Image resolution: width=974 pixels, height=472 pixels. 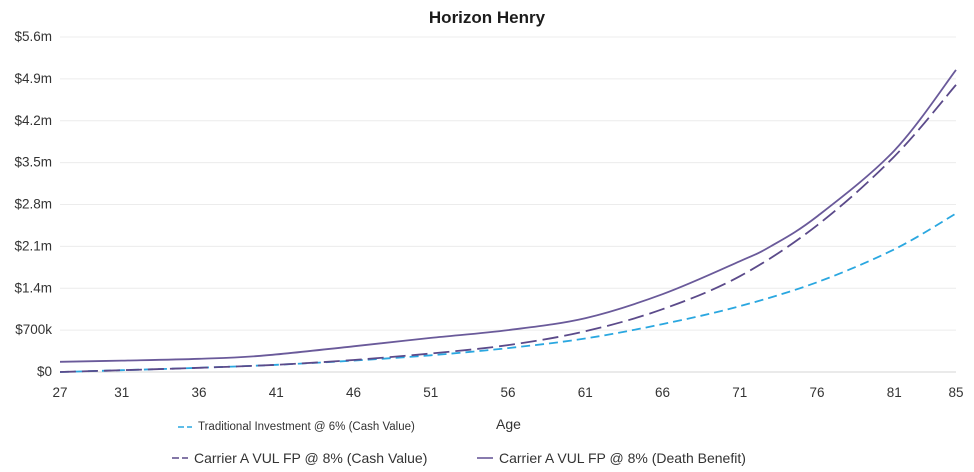 I want to click on legend-label: Carrier A VUL FP @ 8% (Cash Value), so click(x=311, y=458).